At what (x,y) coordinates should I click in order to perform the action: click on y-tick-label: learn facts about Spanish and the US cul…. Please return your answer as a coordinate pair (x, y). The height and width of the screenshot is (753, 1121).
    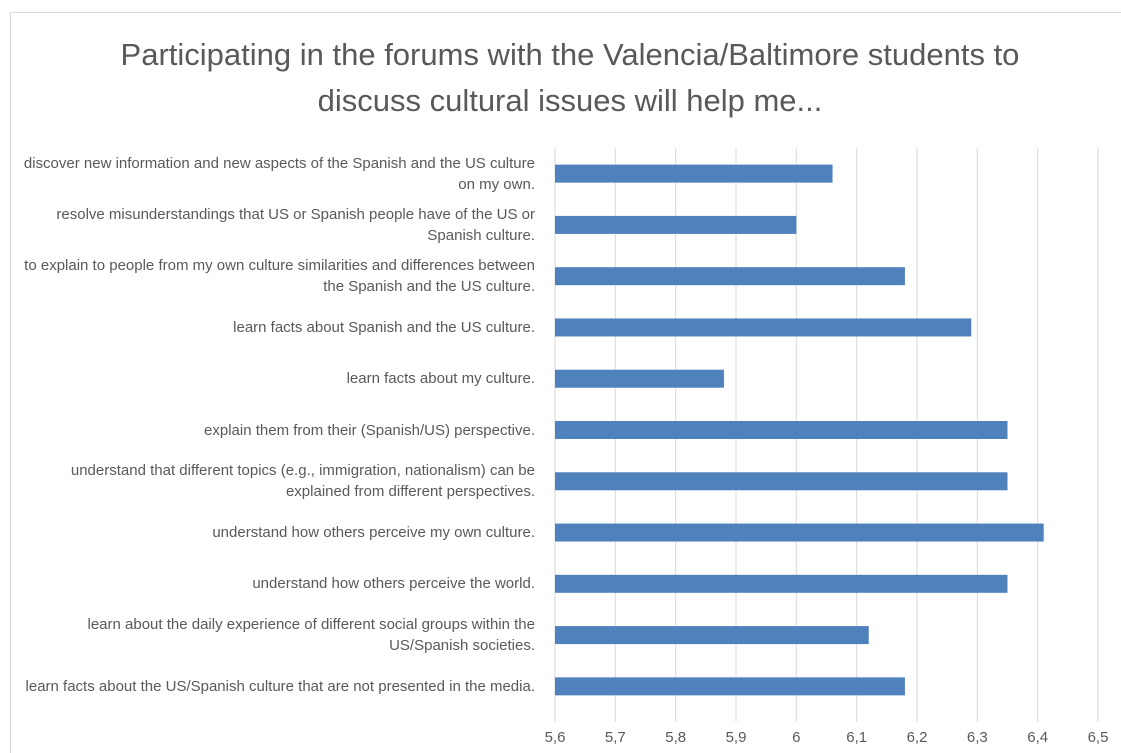
    Looking at the image, I should click on (384, 327).